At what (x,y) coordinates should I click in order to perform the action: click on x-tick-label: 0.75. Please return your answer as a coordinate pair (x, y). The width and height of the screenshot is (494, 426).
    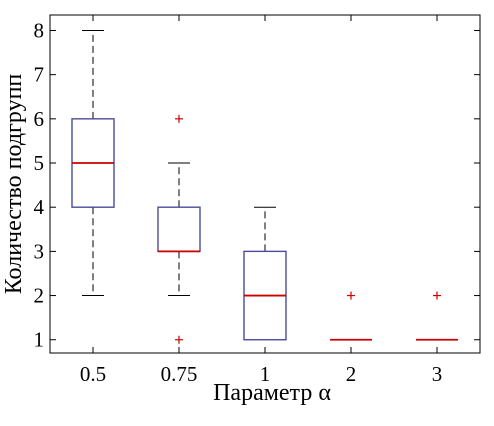
    Looking at the image, I should click on (179, 374).